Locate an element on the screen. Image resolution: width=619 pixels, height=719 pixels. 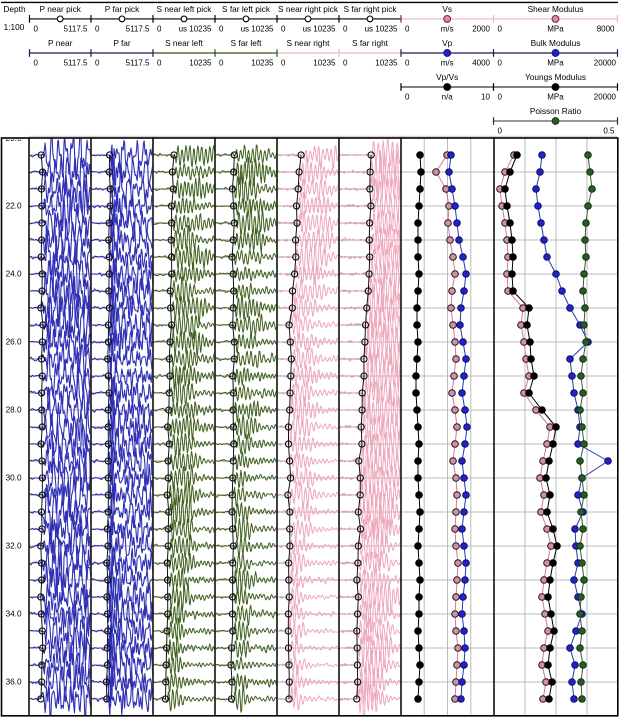
svg-text: S far left pick is located at coordinates (246, 9).